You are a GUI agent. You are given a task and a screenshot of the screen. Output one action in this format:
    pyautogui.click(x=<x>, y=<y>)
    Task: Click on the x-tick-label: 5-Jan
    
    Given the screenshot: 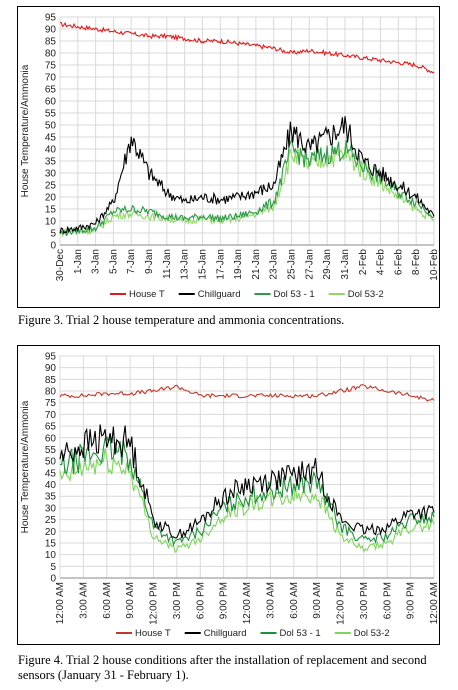 What is the action you would take?
    pyautogui.click(x=113, y=261)
    